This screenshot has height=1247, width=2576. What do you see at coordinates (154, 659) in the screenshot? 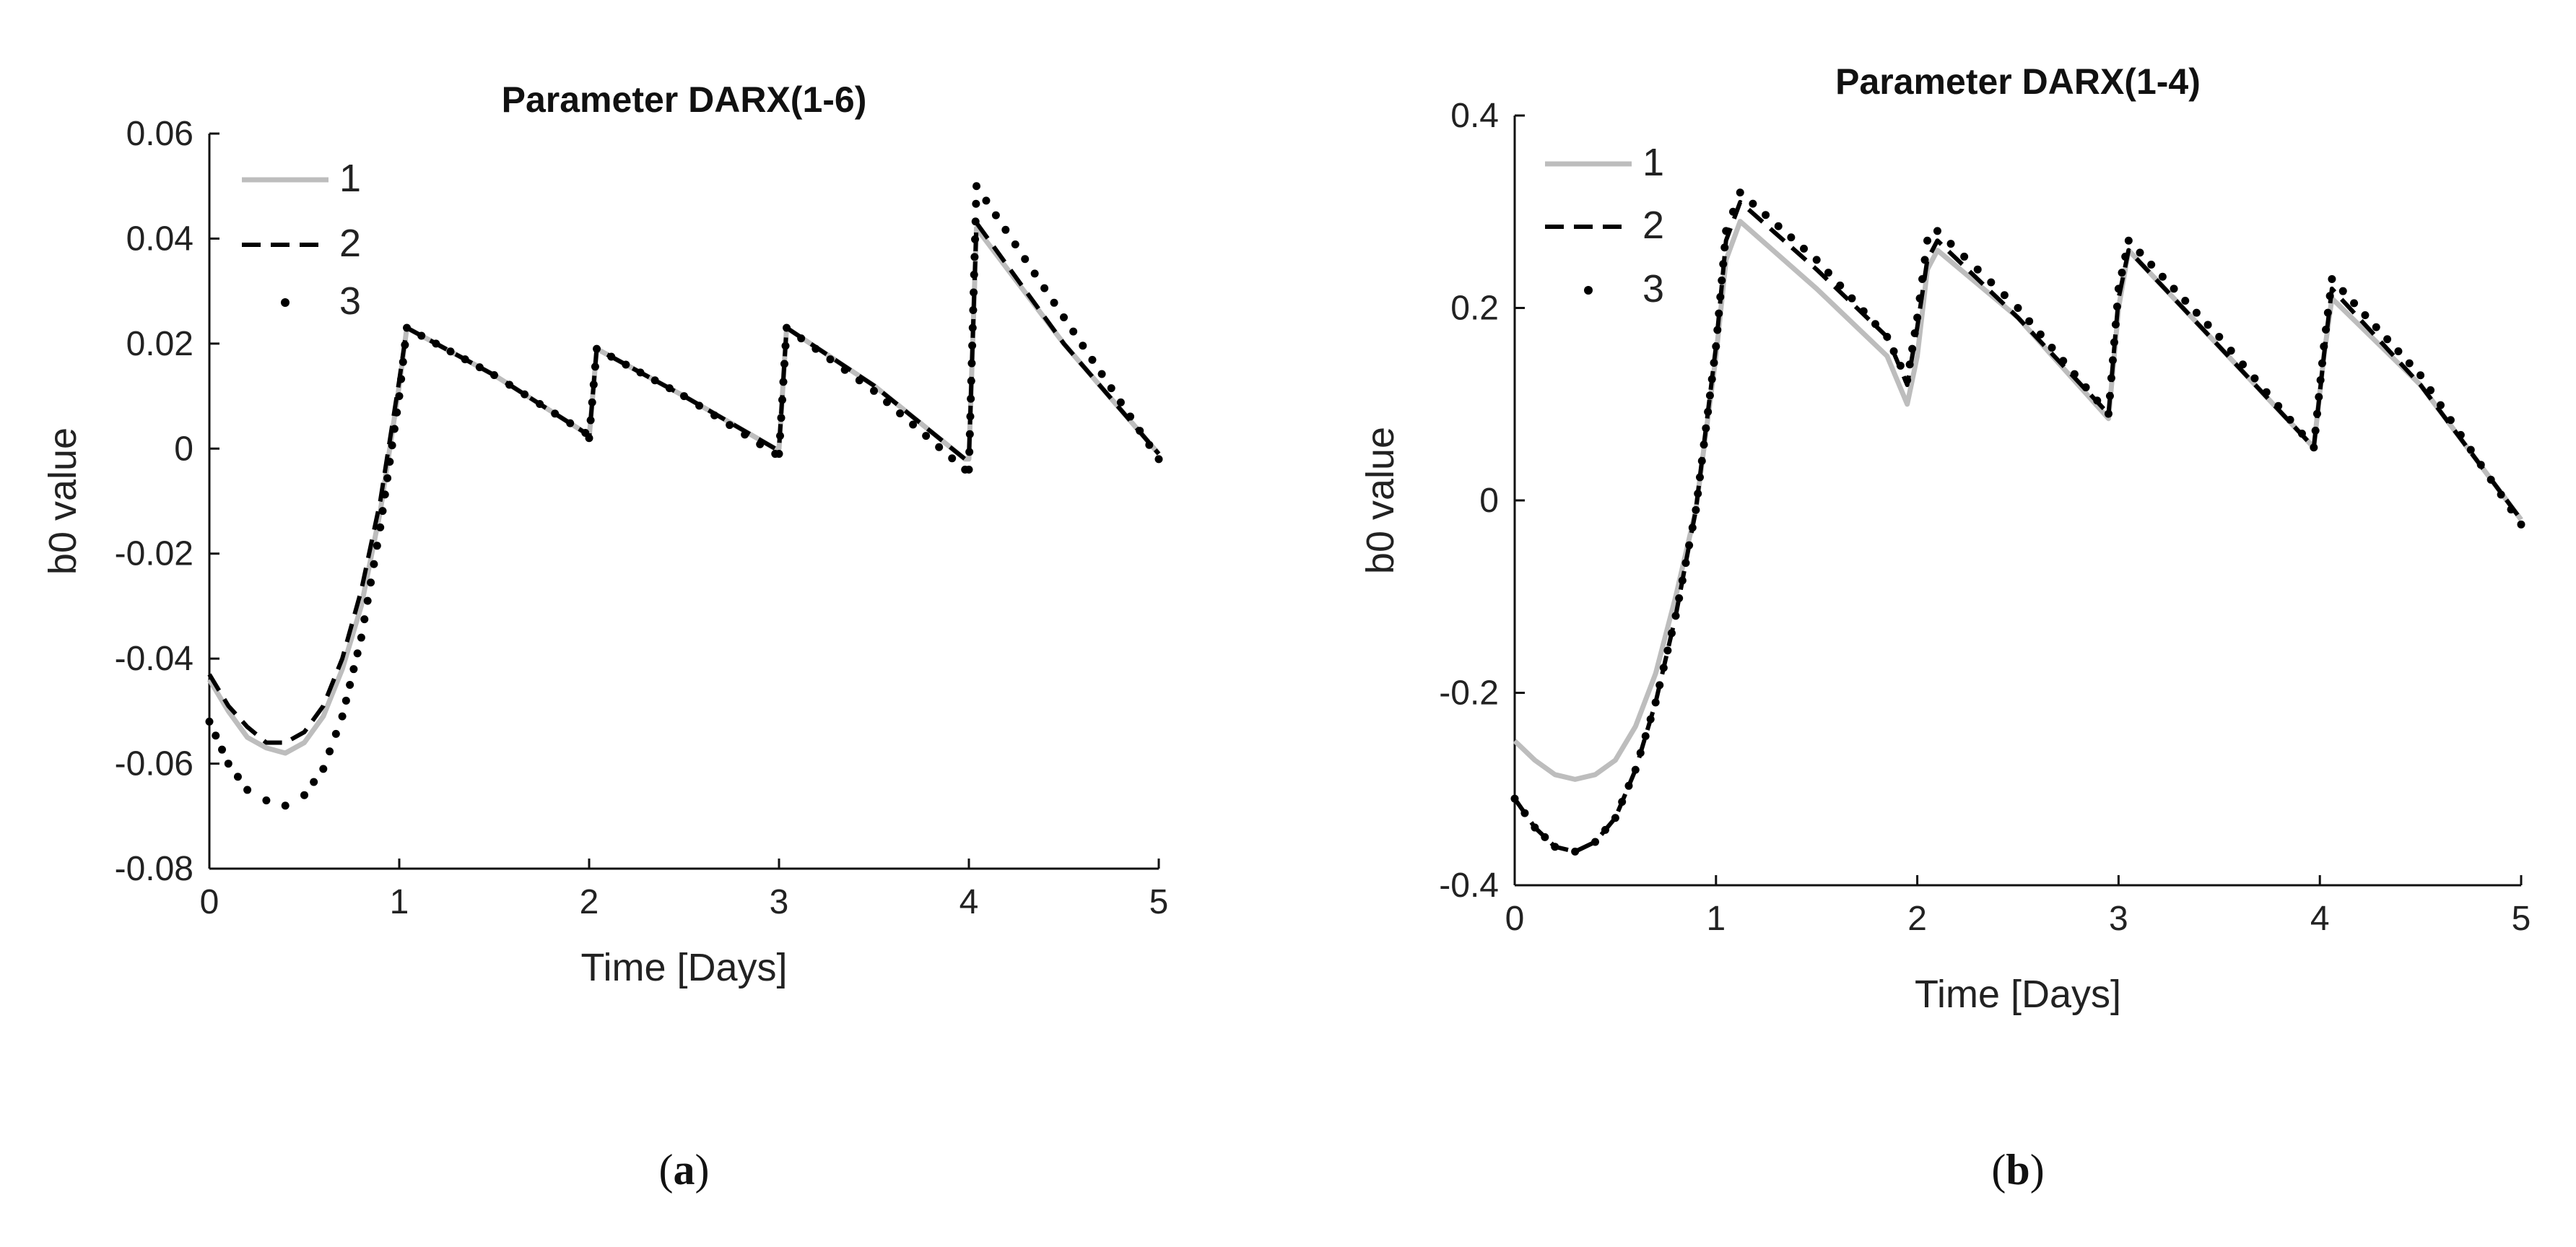
I see `y-tick-label: -0.04` at bounding box center [154, 659].